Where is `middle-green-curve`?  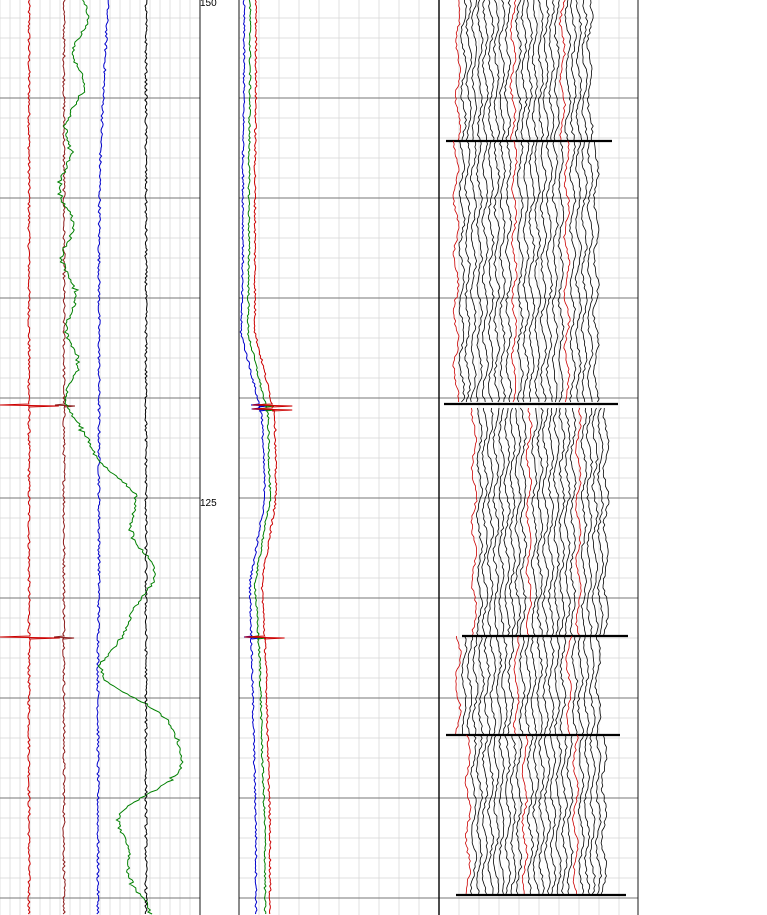
middle-green-curve is located at coordinates (260, 457).